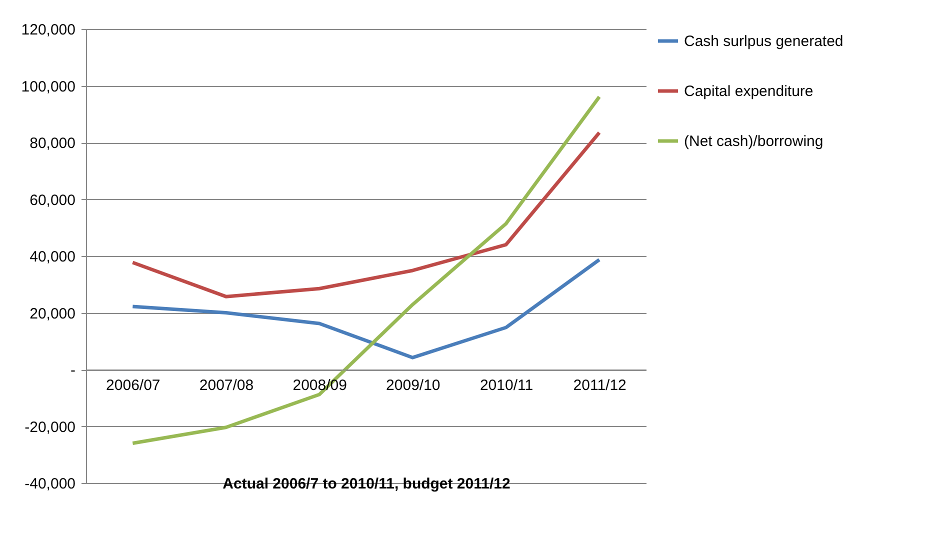 This screenshot has height=533, width=932. What do you see at coordinates (53, 313) in the screenshot?
I see `y-tick-label: 20,000` at bounding box center [53, 313].